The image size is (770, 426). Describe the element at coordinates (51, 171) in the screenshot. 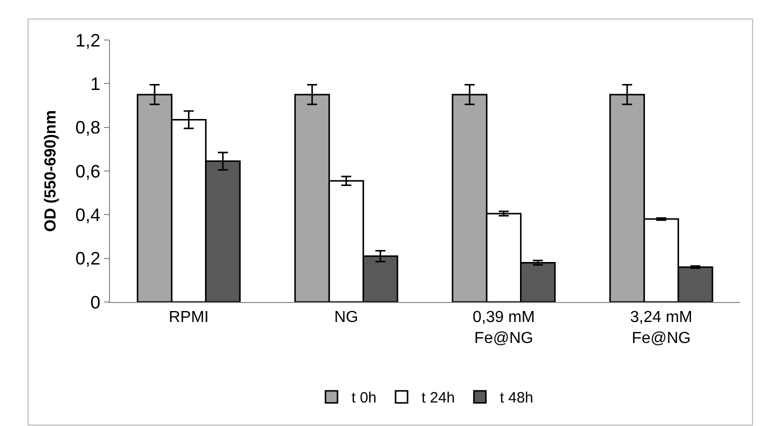

I see `y-axis-title: OD (550-690)nm` at that location.